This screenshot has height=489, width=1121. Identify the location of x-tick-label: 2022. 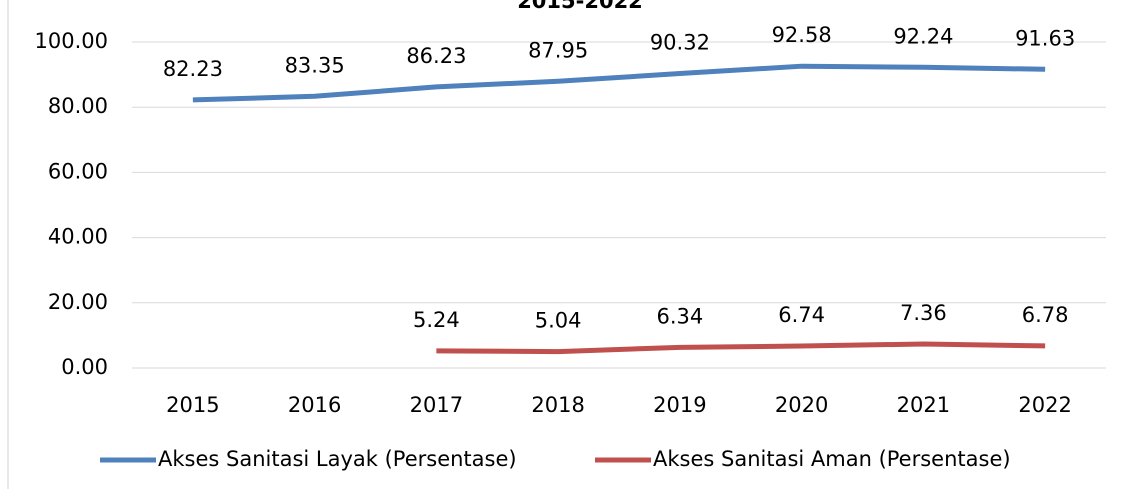
(1044, 405).